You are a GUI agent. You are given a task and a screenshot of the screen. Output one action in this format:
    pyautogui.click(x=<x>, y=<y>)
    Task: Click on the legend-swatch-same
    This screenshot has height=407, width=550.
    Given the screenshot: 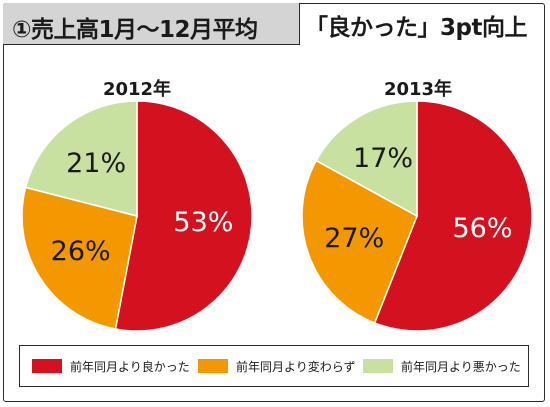 What is the action you would take?
    pyautogui.click(x=213, y=366)
    